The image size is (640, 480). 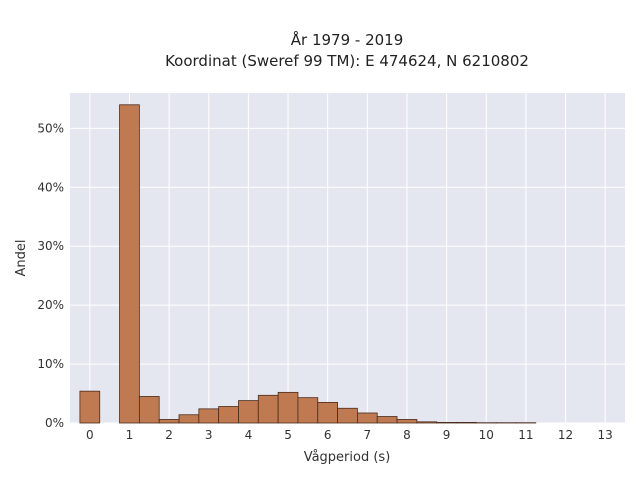 What do you see at coordinates (209, 435) in the screenshot?
I see `x-tick-label: 3` at bounding box center [209, 435].